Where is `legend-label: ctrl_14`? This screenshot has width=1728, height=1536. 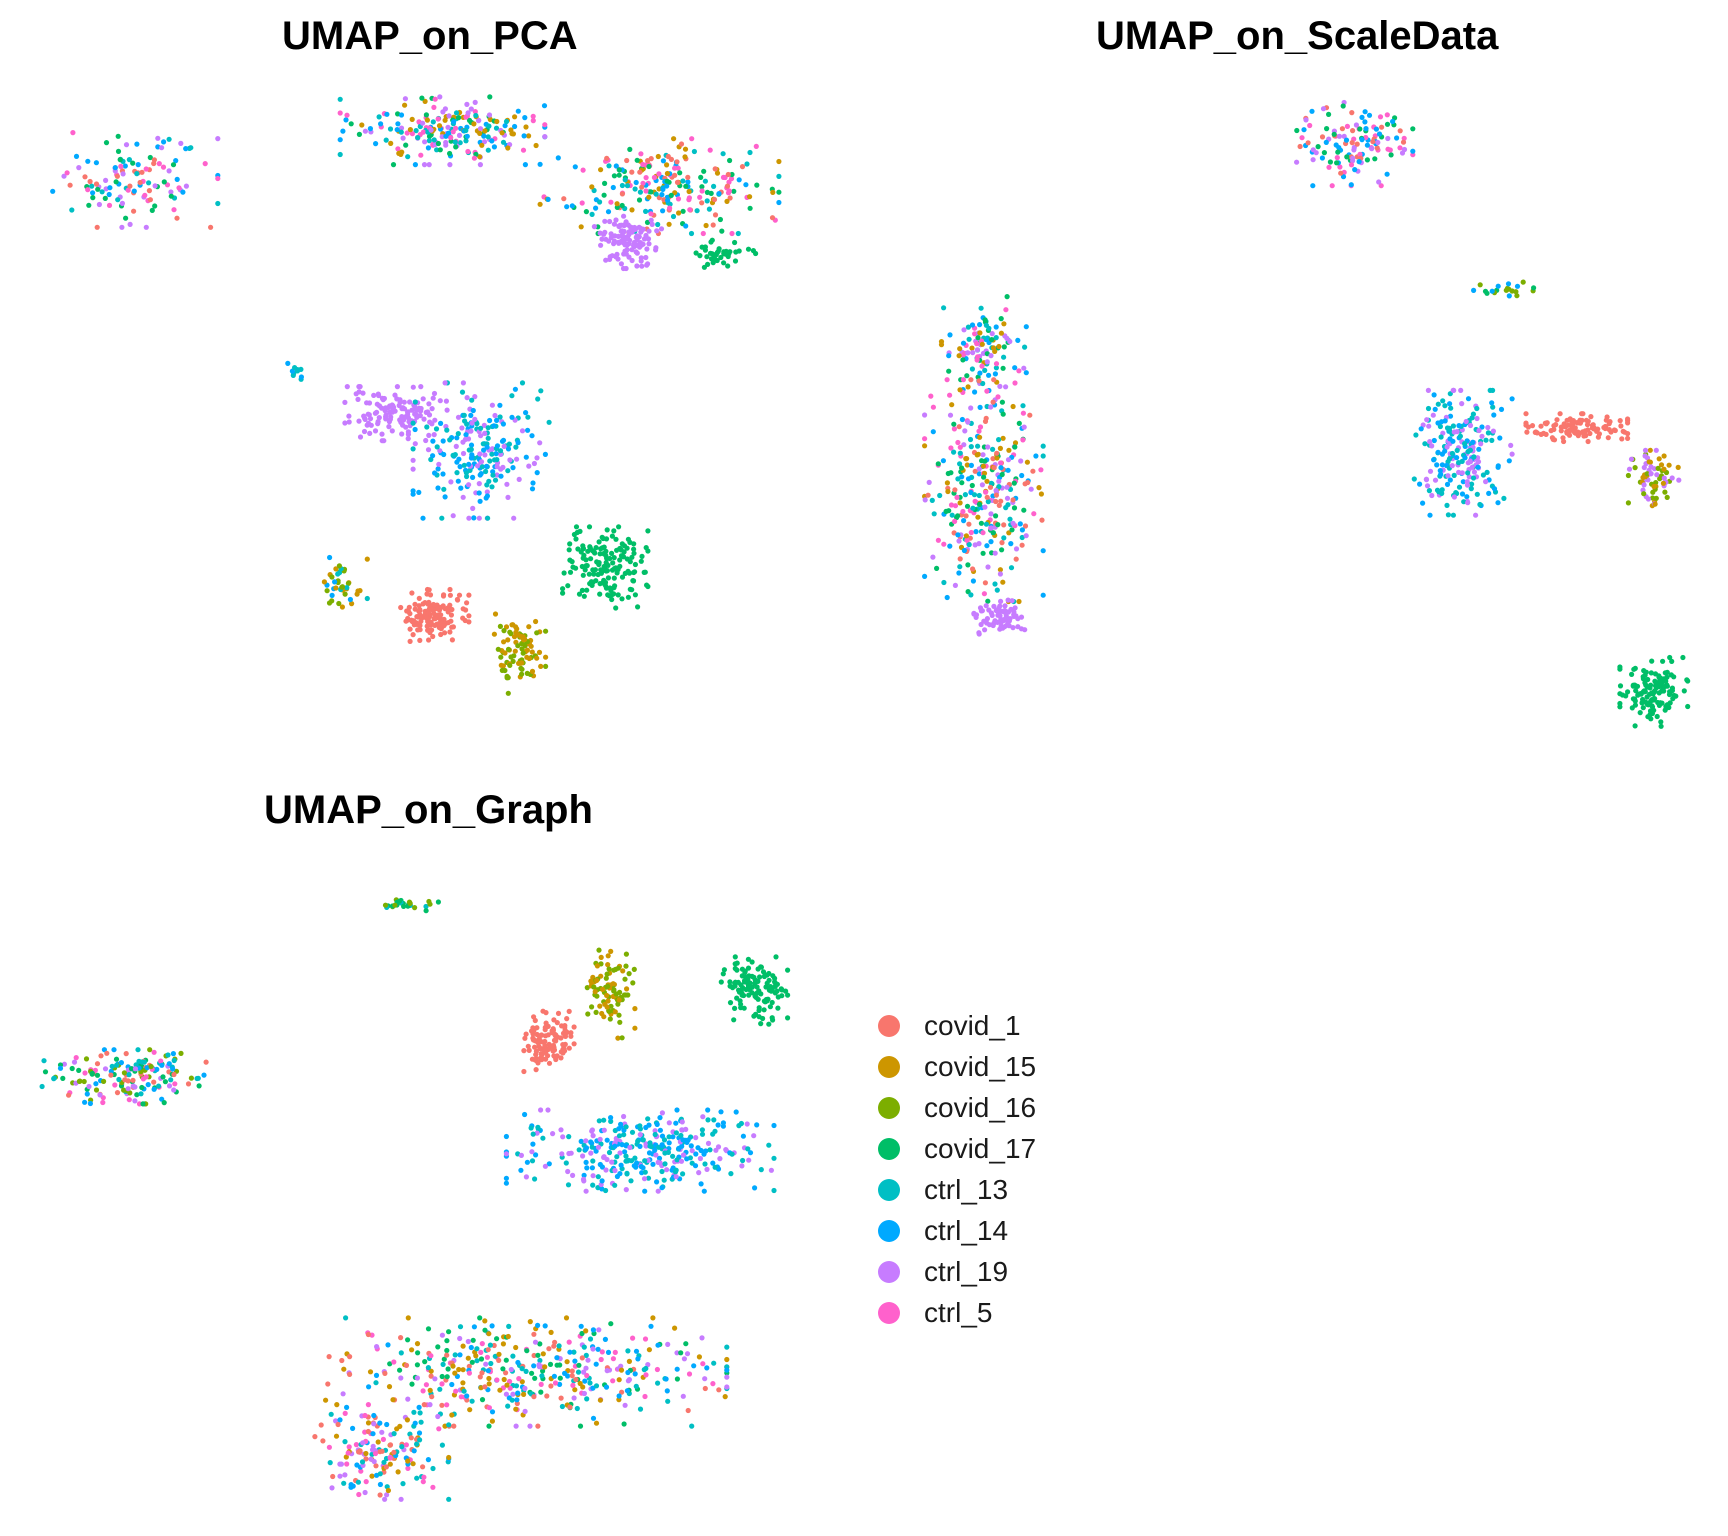
legend-label: ctrl_14 is located at coordinates (966, 1230).